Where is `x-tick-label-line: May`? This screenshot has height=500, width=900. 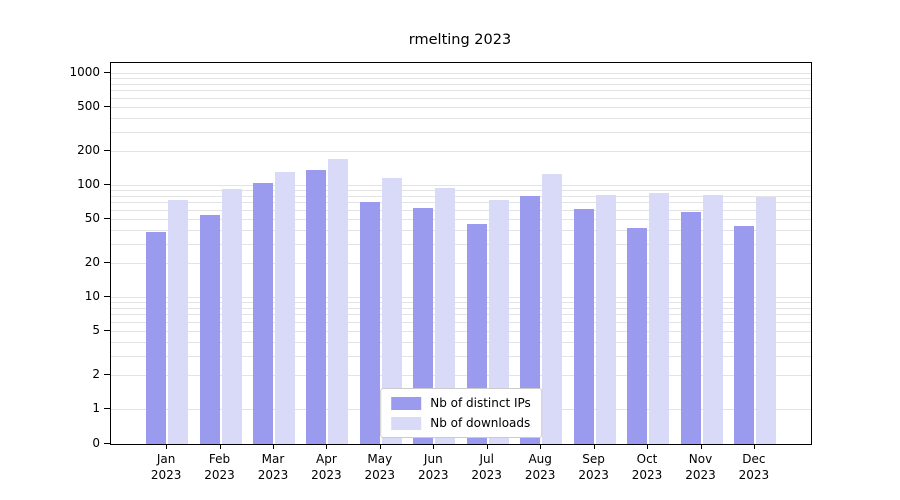
x-tick-label-line: May is located at coordinates (380, 459).